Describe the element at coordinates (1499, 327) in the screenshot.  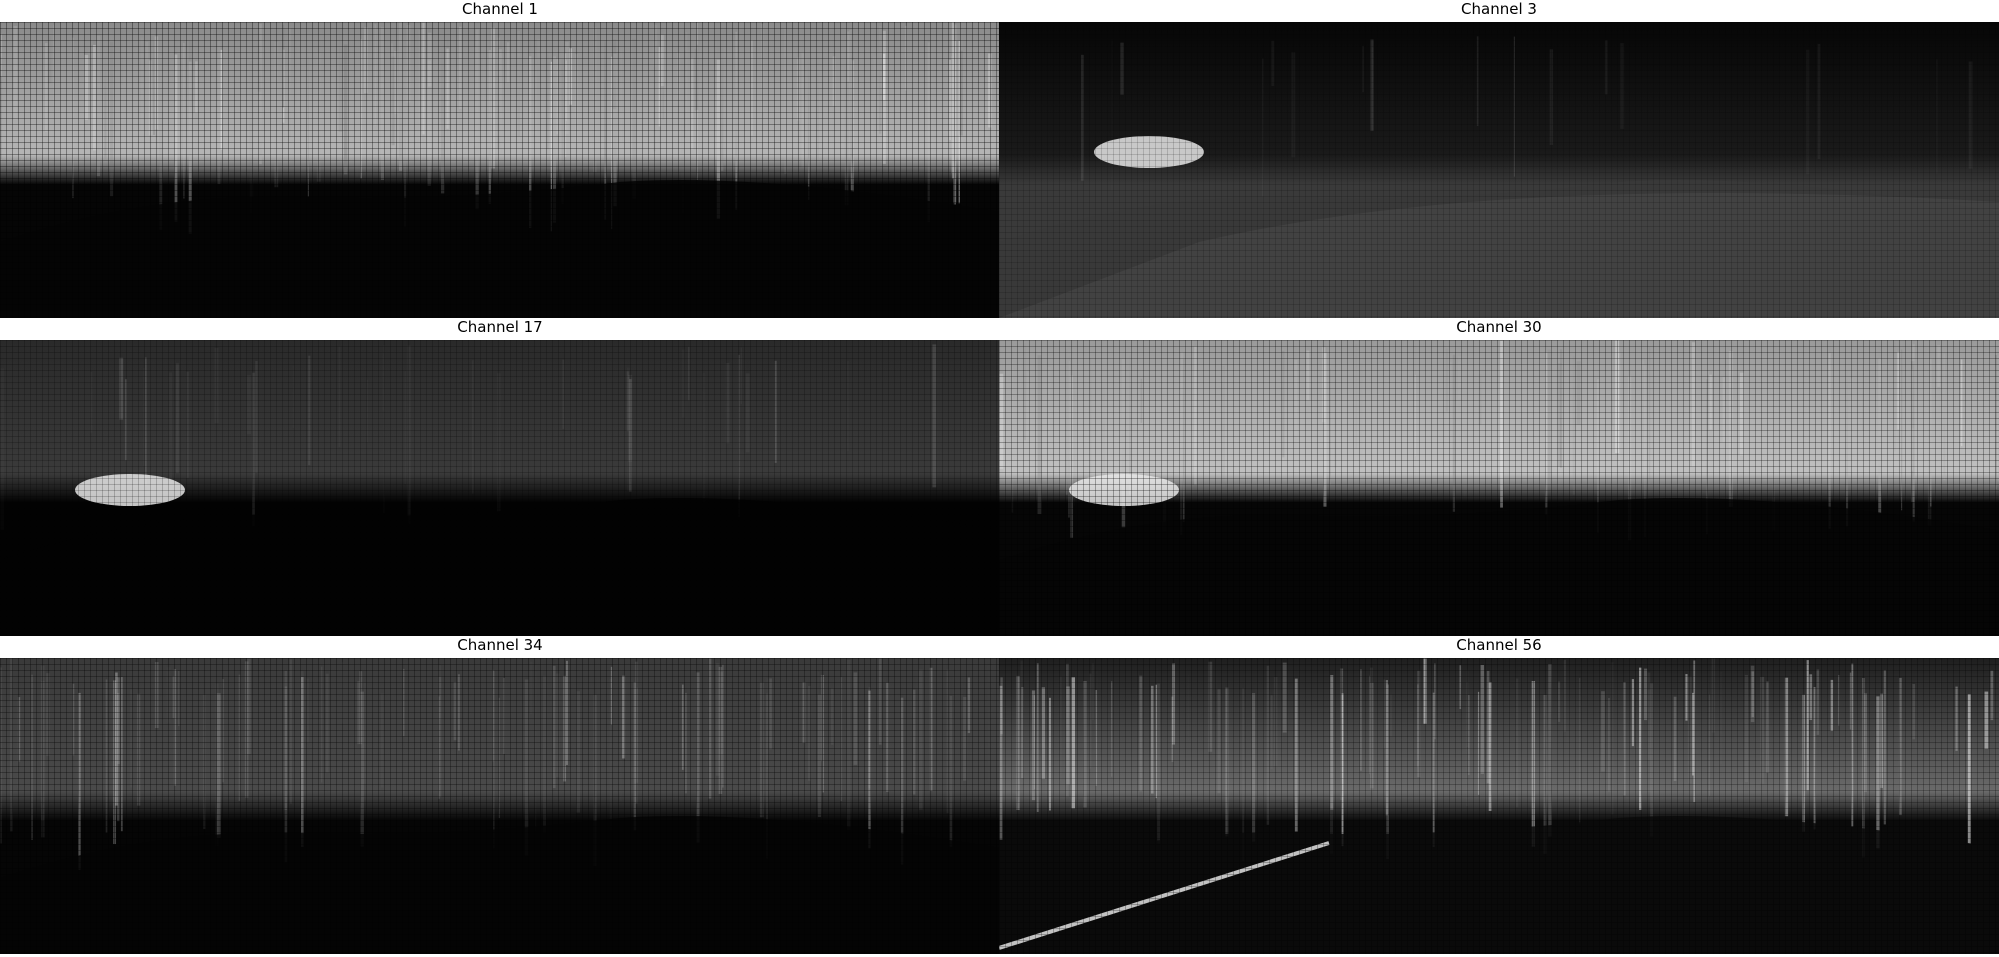
I see `panel-title: Channel 30` at that location.